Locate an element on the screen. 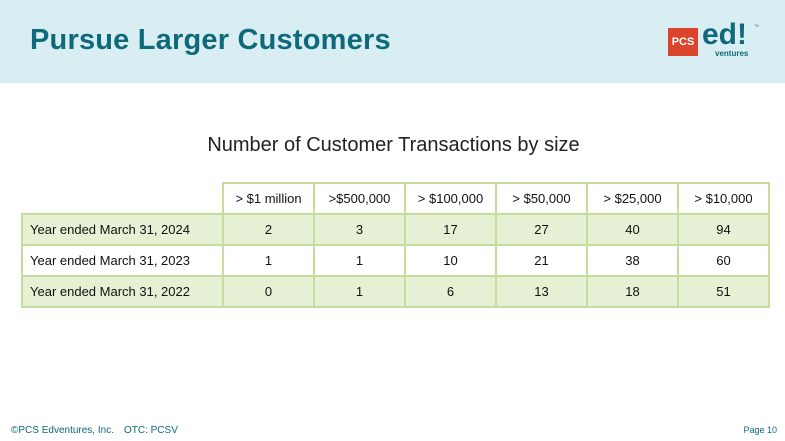 The height and width of the screenshot is (441, 785). table-caption-text: Number of Customer Transactions by size is located at coordinates (393, 145).